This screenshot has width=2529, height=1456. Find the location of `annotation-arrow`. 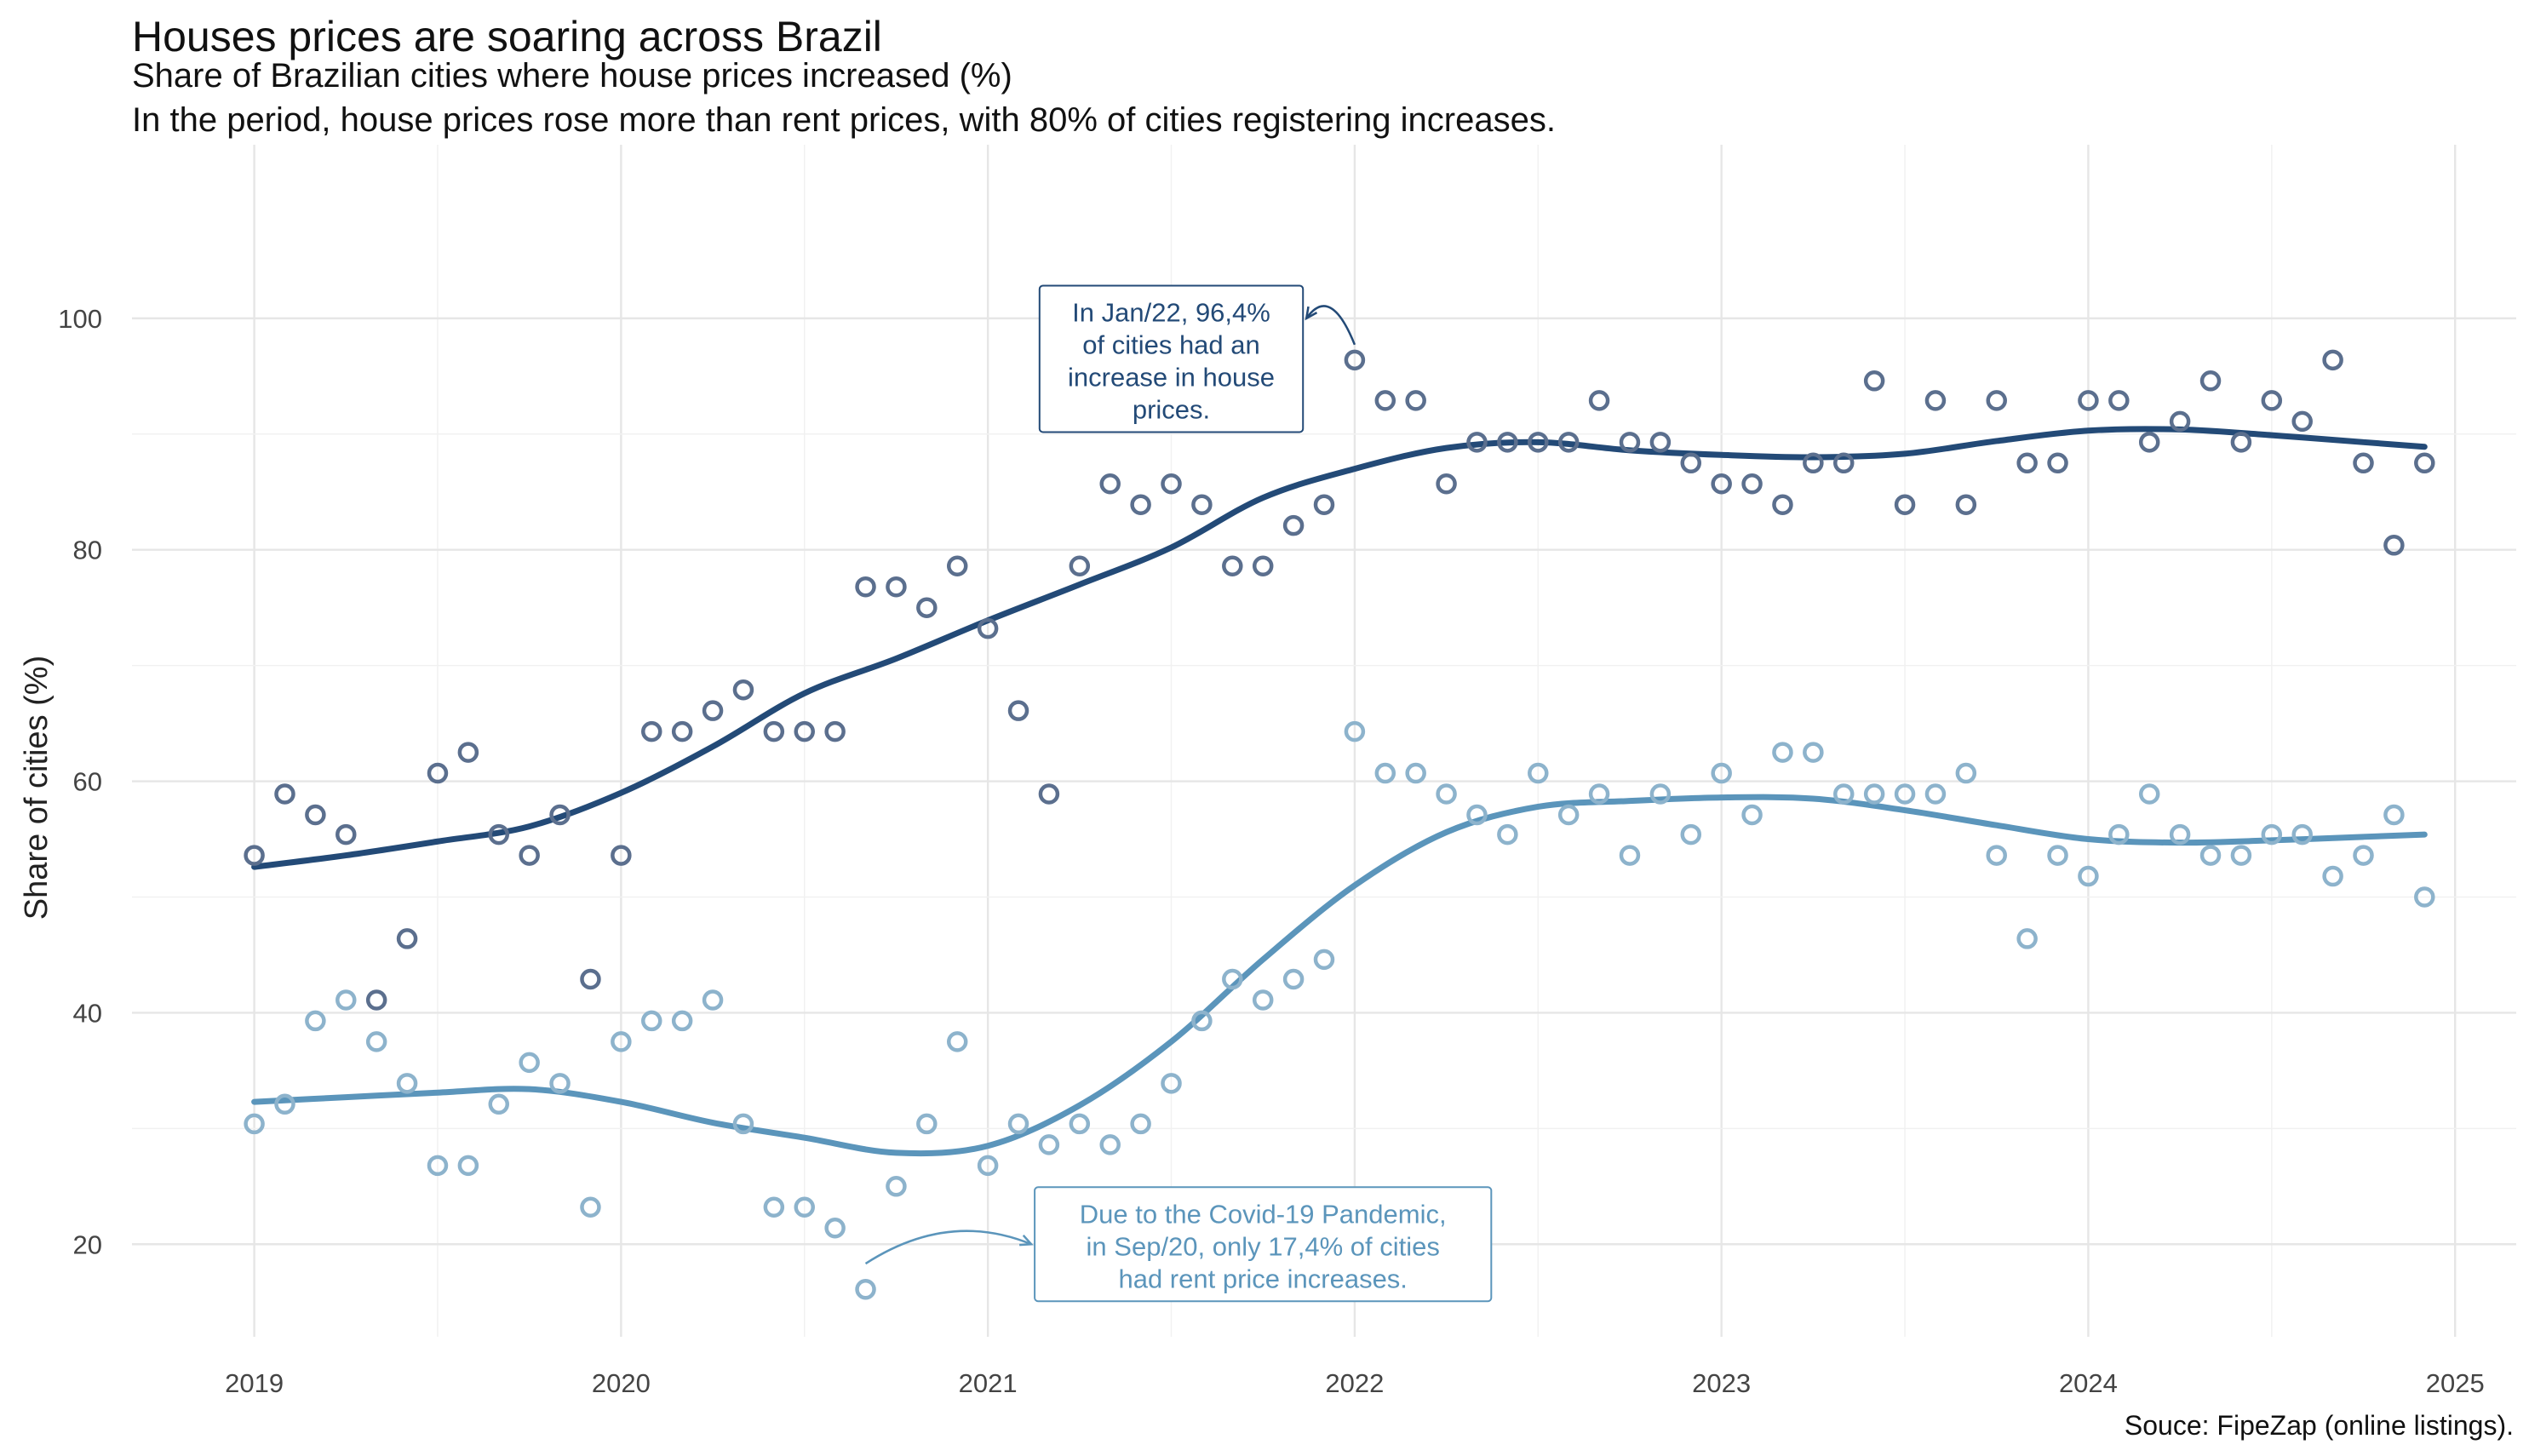

annotation-arrow is located at coordinates (1330, 325).